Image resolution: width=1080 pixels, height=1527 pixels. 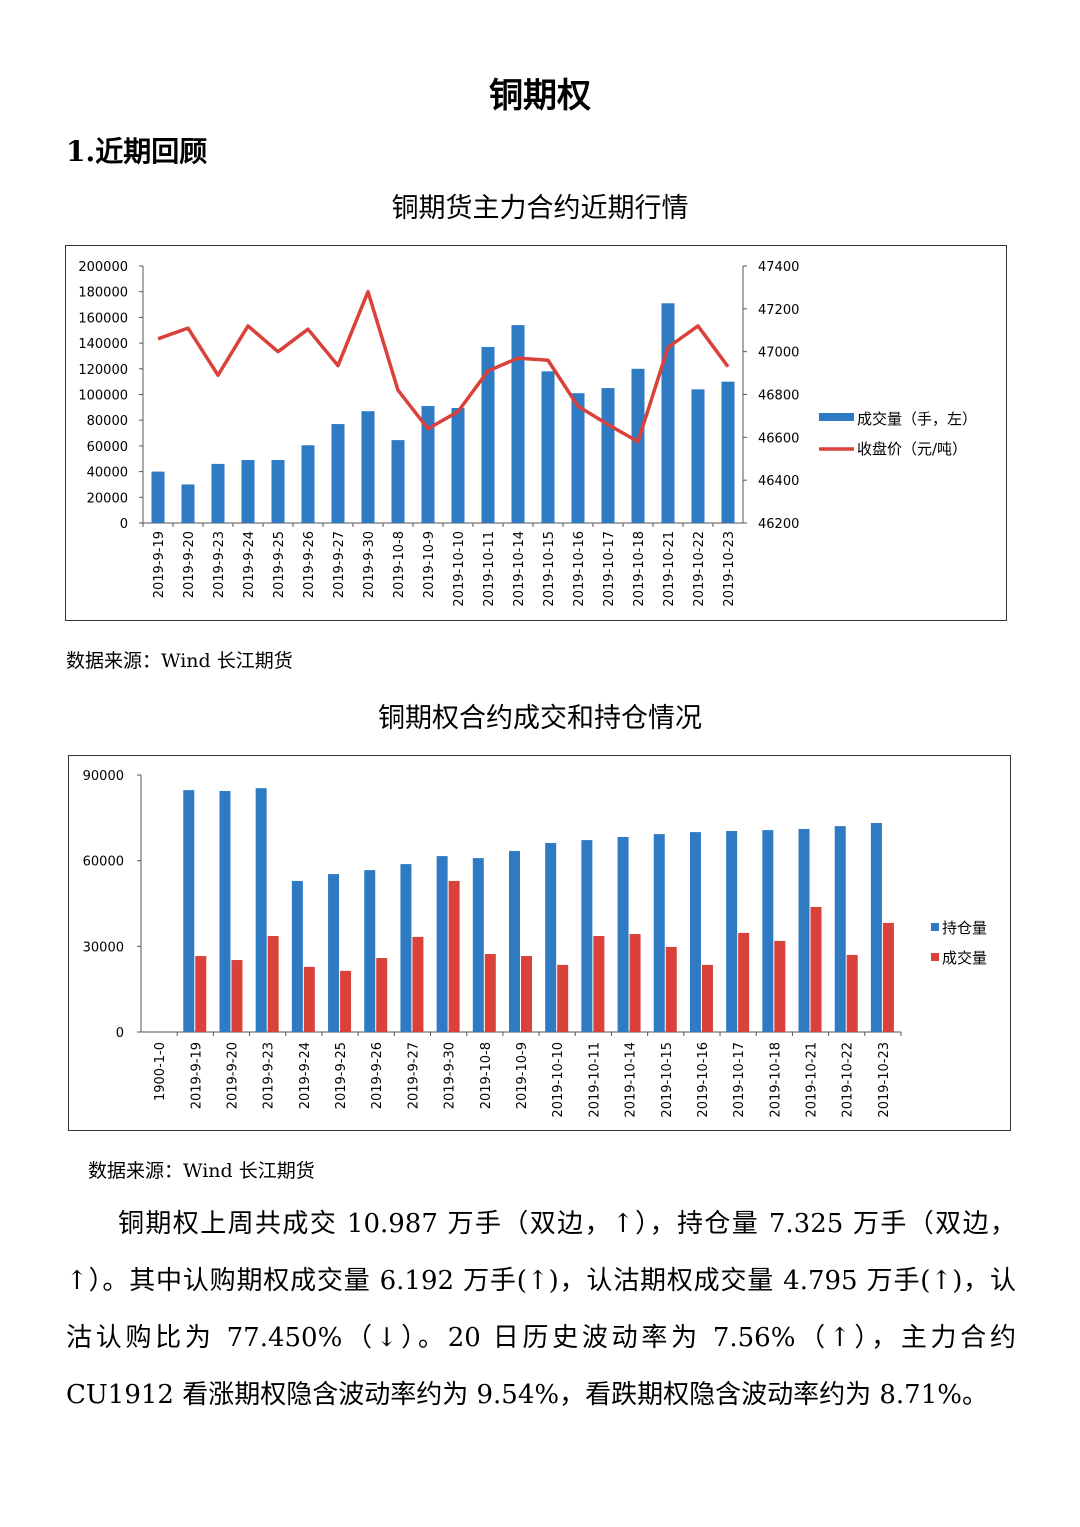 I want to click on x-tick-label: 1900-1-0, so click(x=160, y=1071).